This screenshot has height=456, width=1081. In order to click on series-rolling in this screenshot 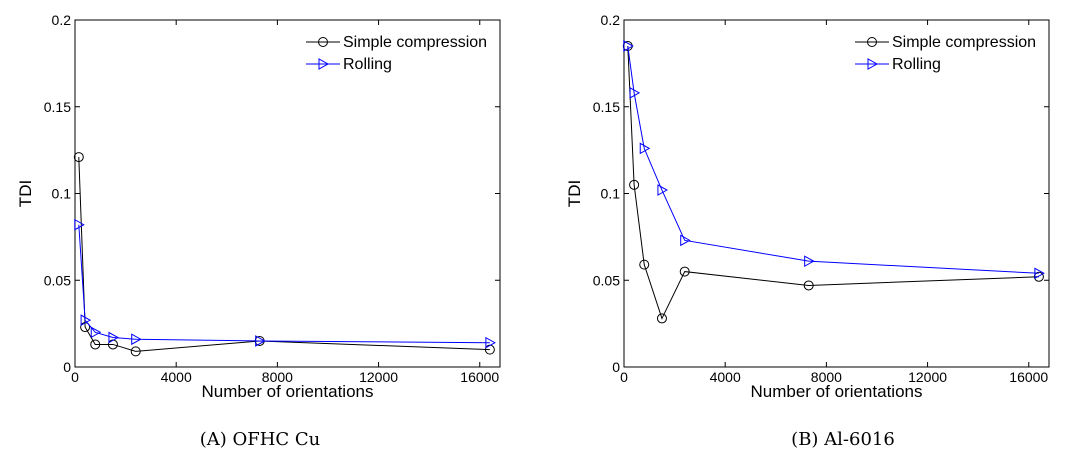, I will do `click(285, 283)`.